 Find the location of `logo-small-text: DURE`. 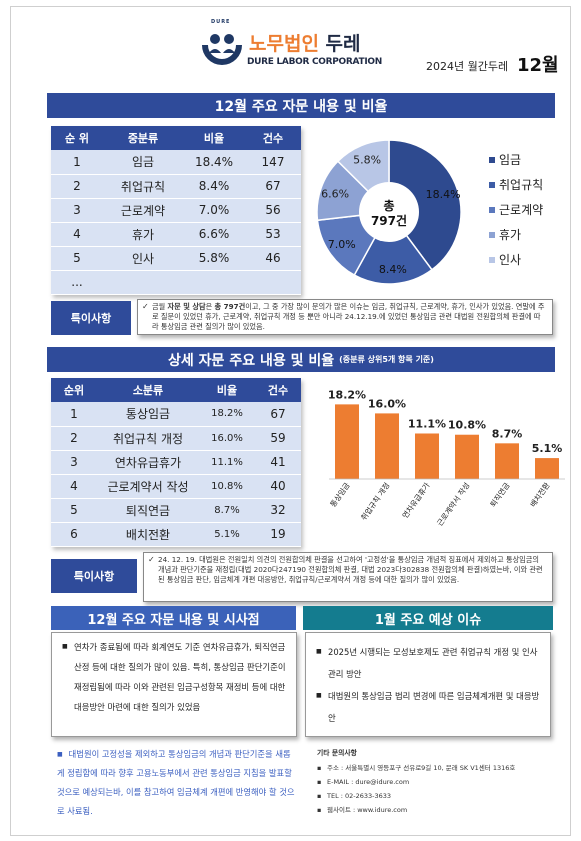

logo-small-text: DURE is located at coordinates (221, 22).